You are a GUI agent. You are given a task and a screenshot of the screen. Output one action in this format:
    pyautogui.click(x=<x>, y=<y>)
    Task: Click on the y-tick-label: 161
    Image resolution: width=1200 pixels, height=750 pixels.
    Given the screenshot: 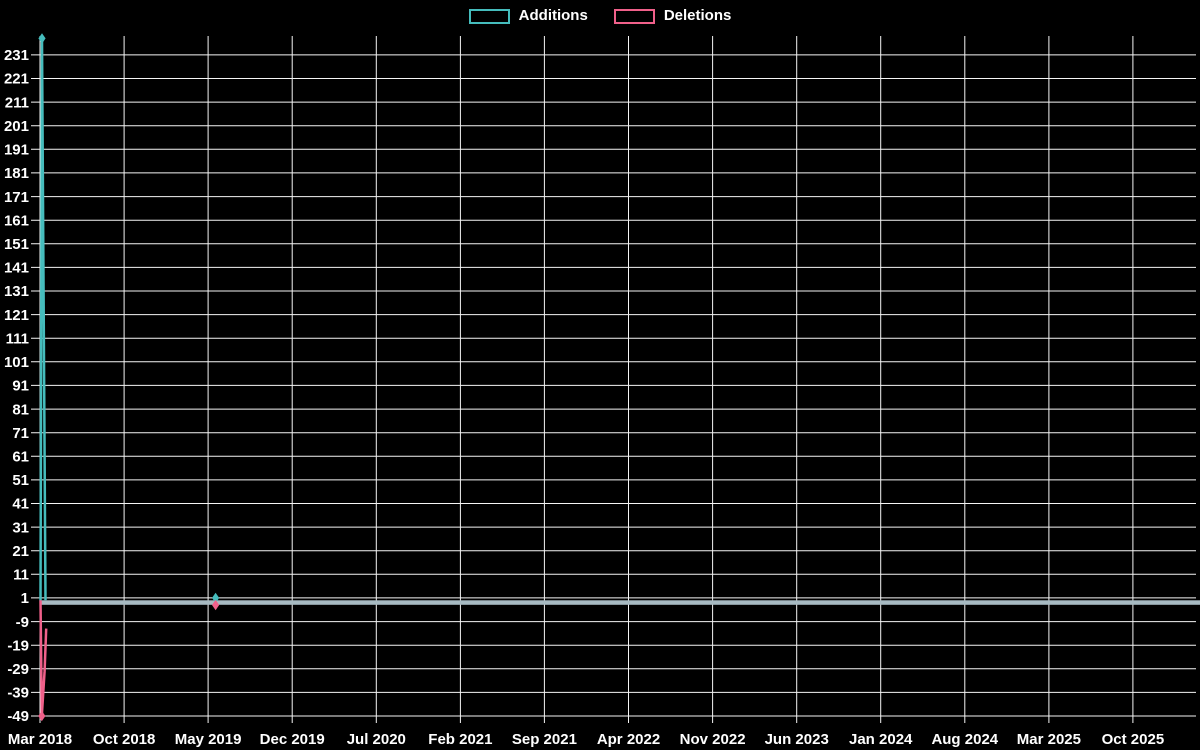 What is the action you would take?
    pyautogui.click(x=16, y=220)
    